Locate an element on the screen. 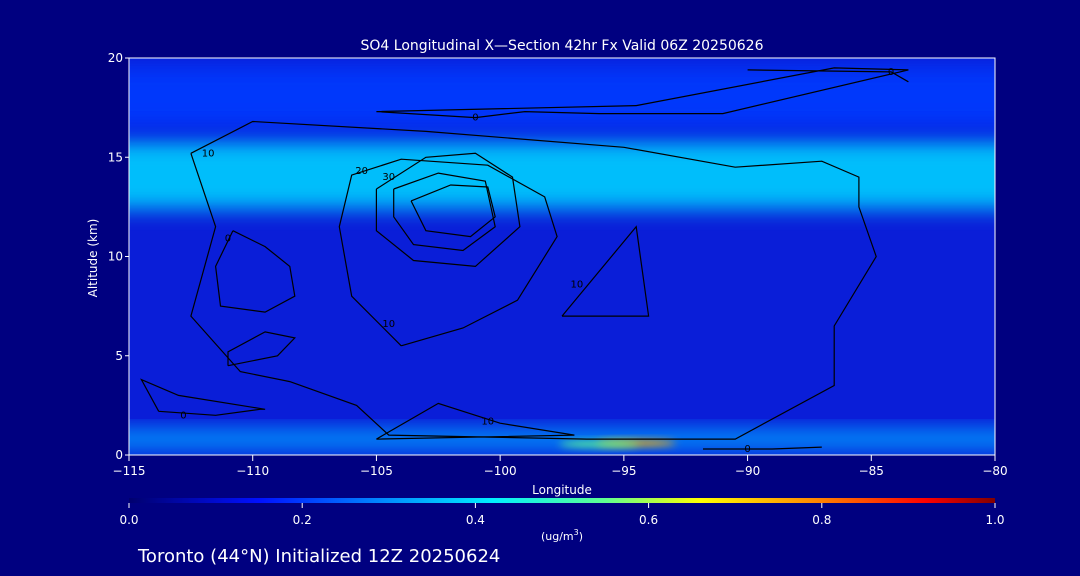  y-tick-label: 20 is located at coordinates (115, 58).